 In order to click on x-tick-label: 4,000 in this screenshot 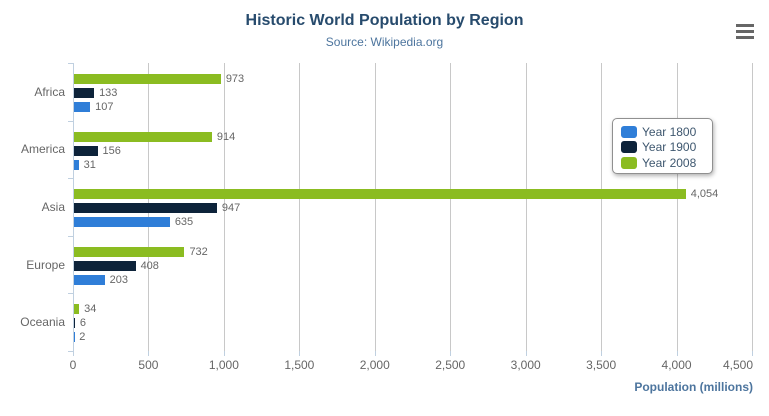, I will do `click(676, 365)`.